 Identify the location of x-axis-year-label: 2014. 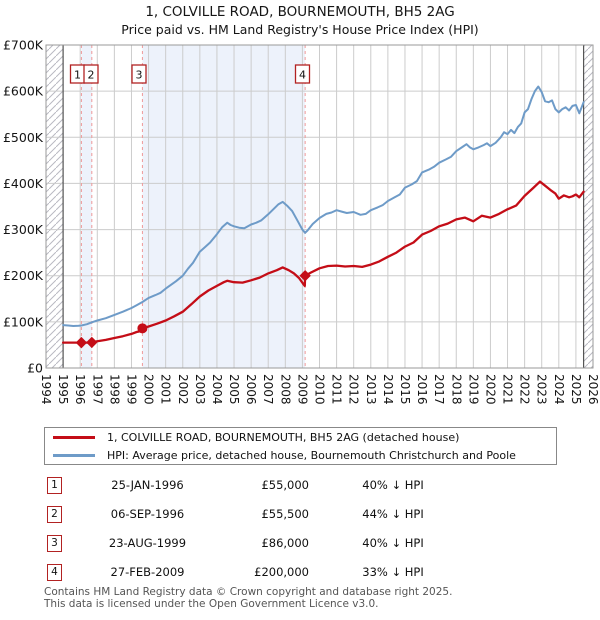
(388, 389).